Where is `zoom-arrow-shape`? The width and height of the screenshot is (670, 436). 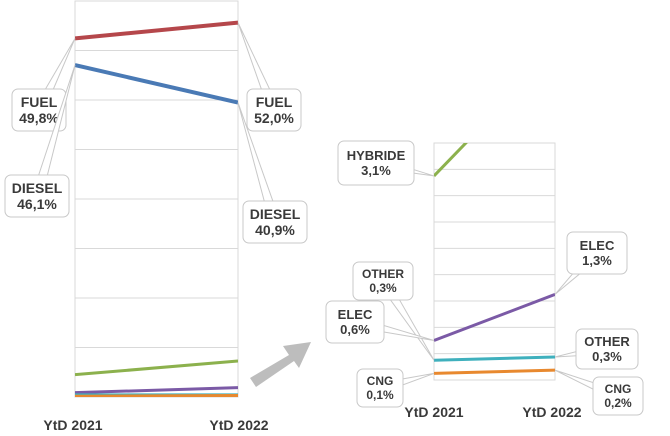 zoom-arrow-shape is located at coordinates (280, 364).